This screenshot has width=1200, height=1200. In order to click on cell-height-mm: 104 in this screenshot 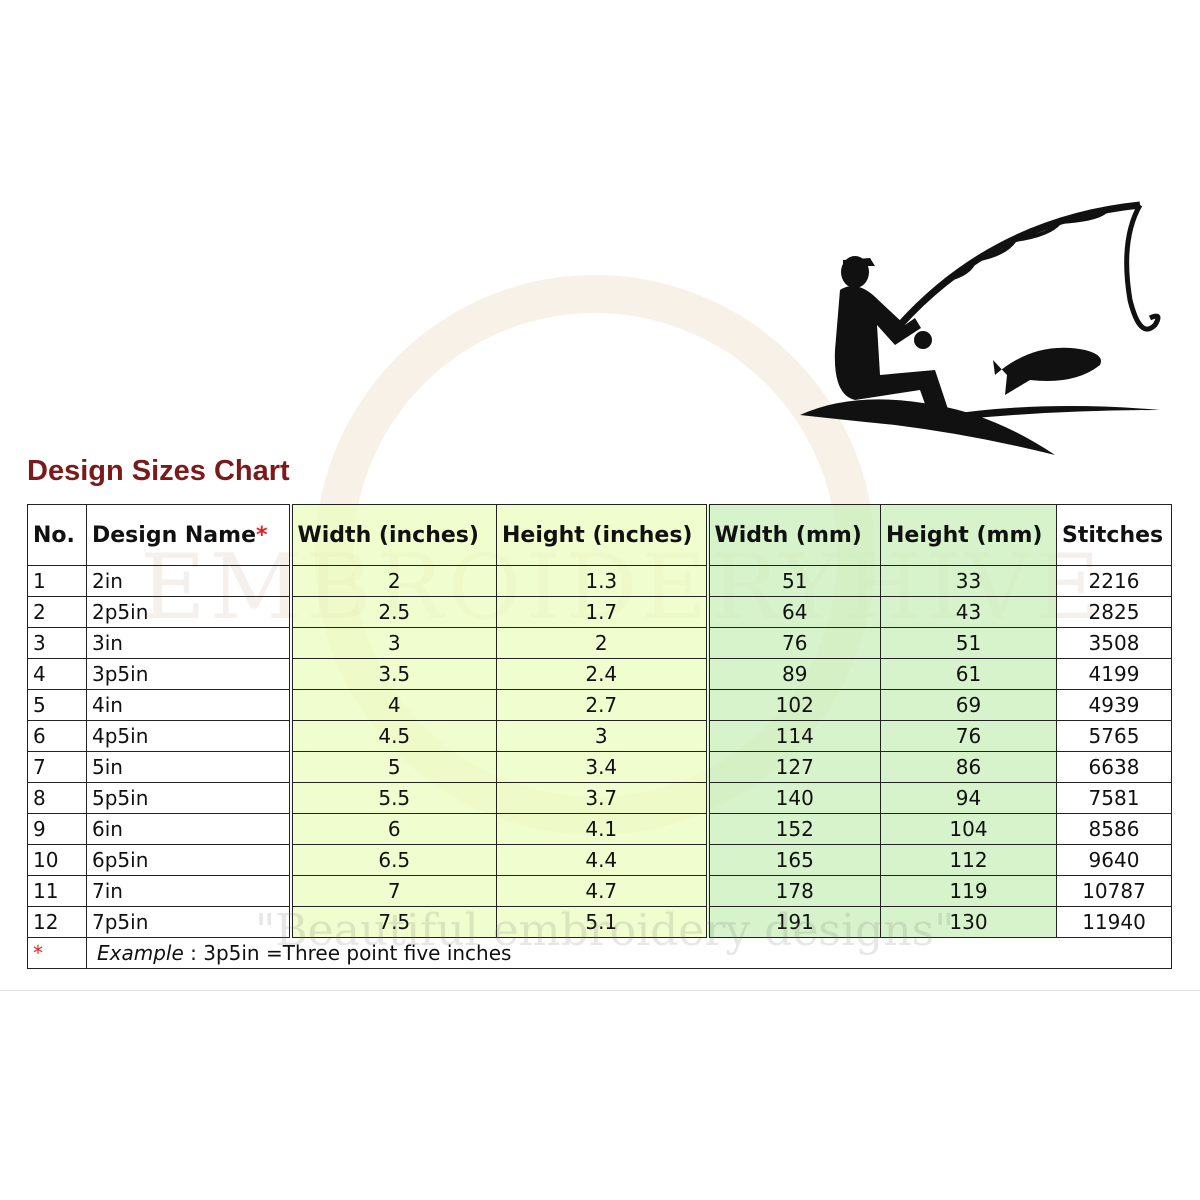, I will do `click(968, 829)`.